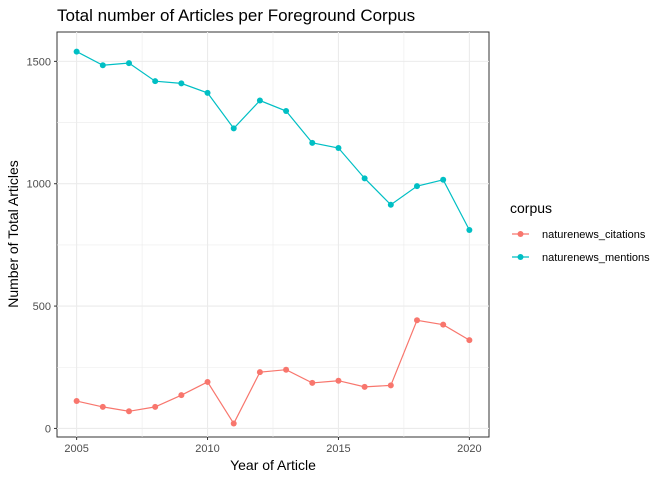 The image size is (672, 480). What do you see at coordinates (39, 62) in the screenshot?
I see `y-tick-label: 1500` at bounding box center [39, 62].